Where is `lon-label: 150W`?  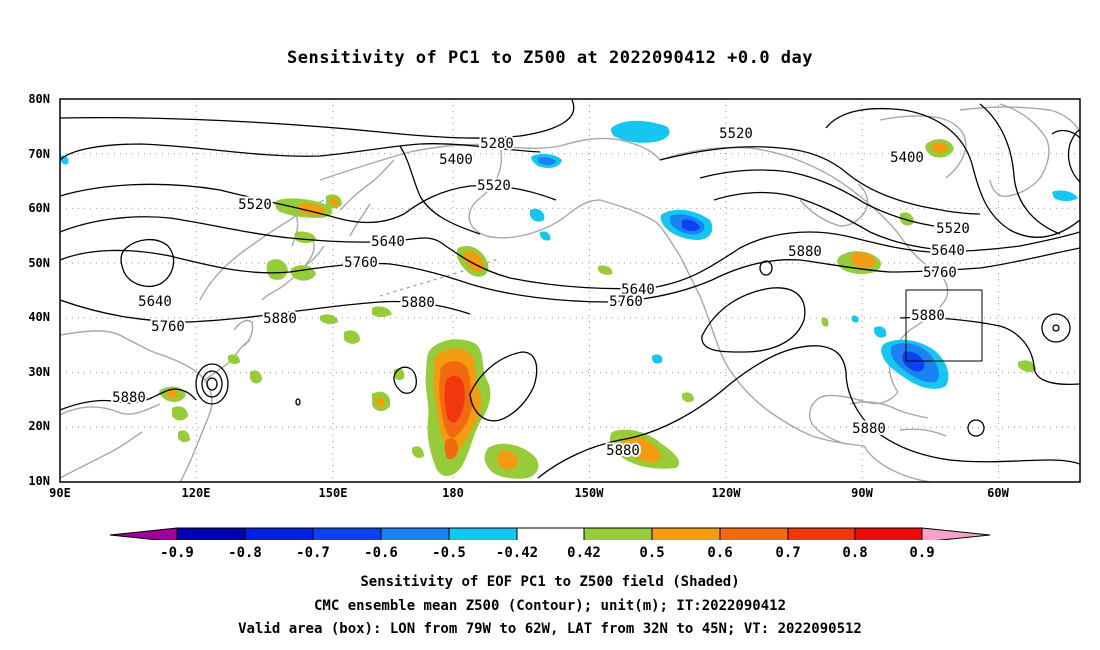
lon-label: 150W is located at coordinates (589, 493).